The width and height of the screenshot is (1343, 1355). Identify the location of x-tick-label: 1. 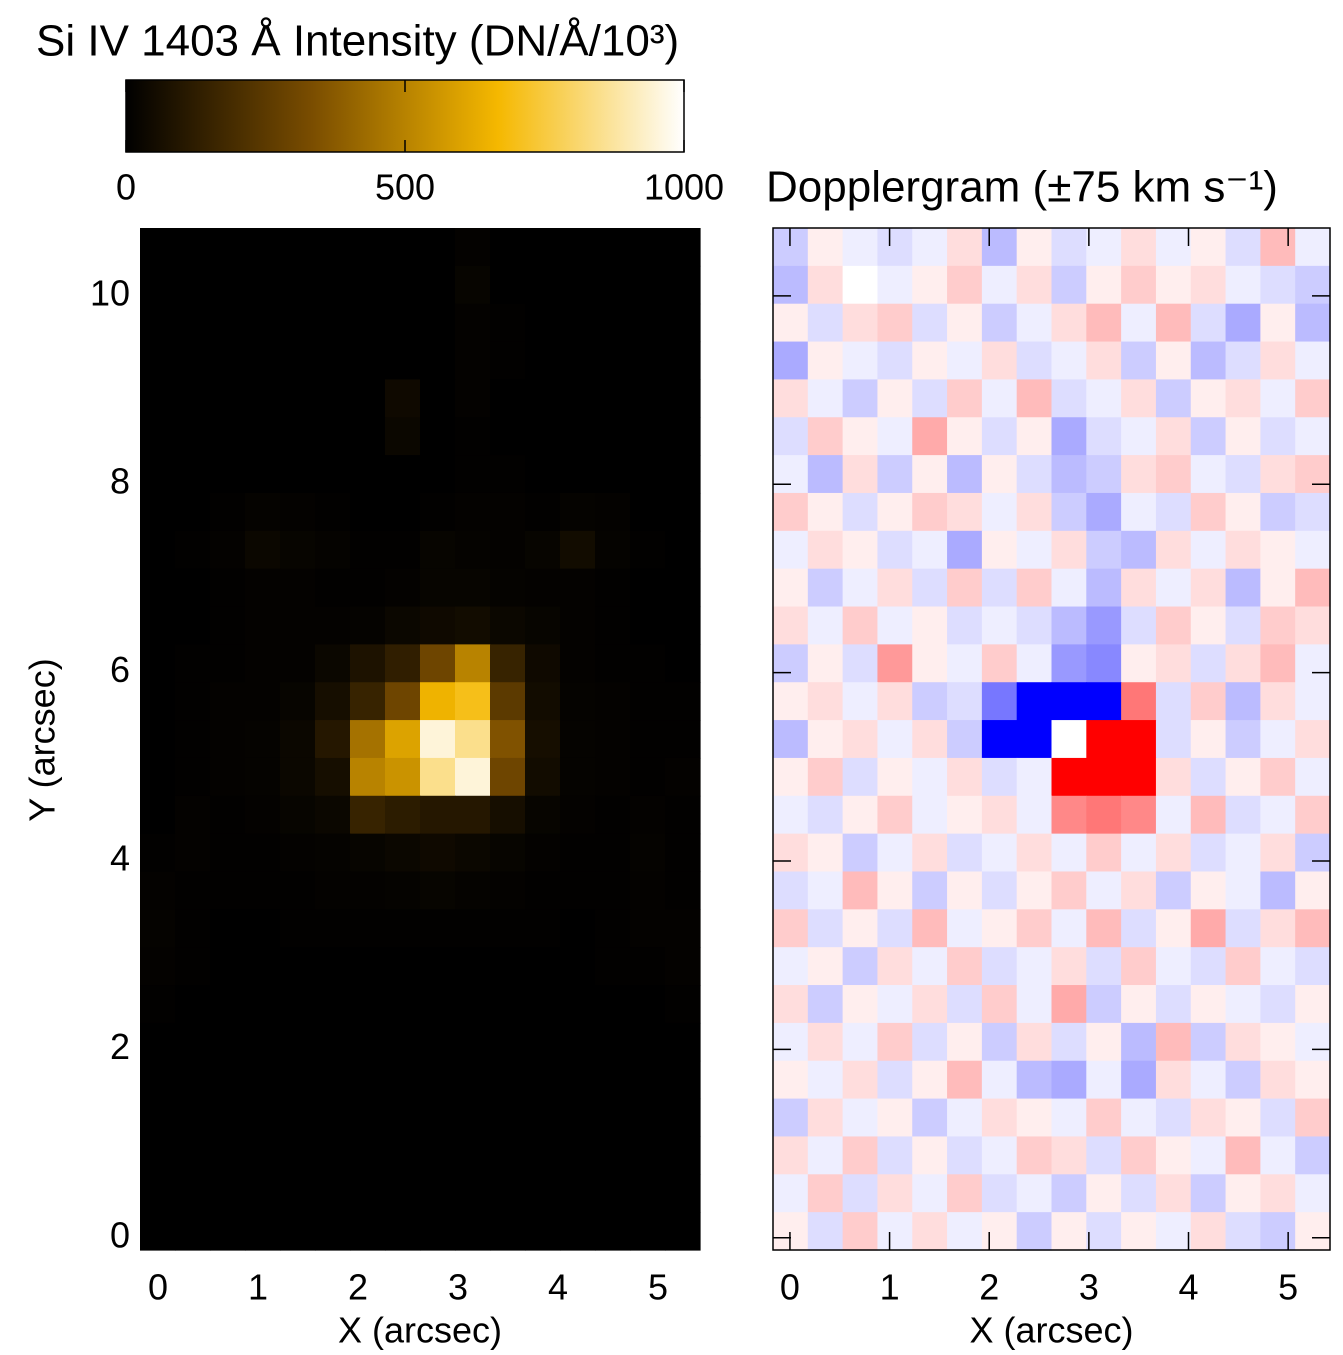
(890, 1287).